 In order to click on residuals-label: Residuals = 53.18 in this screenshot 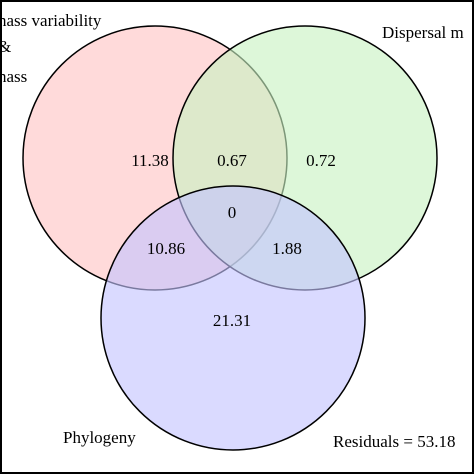, I will do `click(394, 441)`.